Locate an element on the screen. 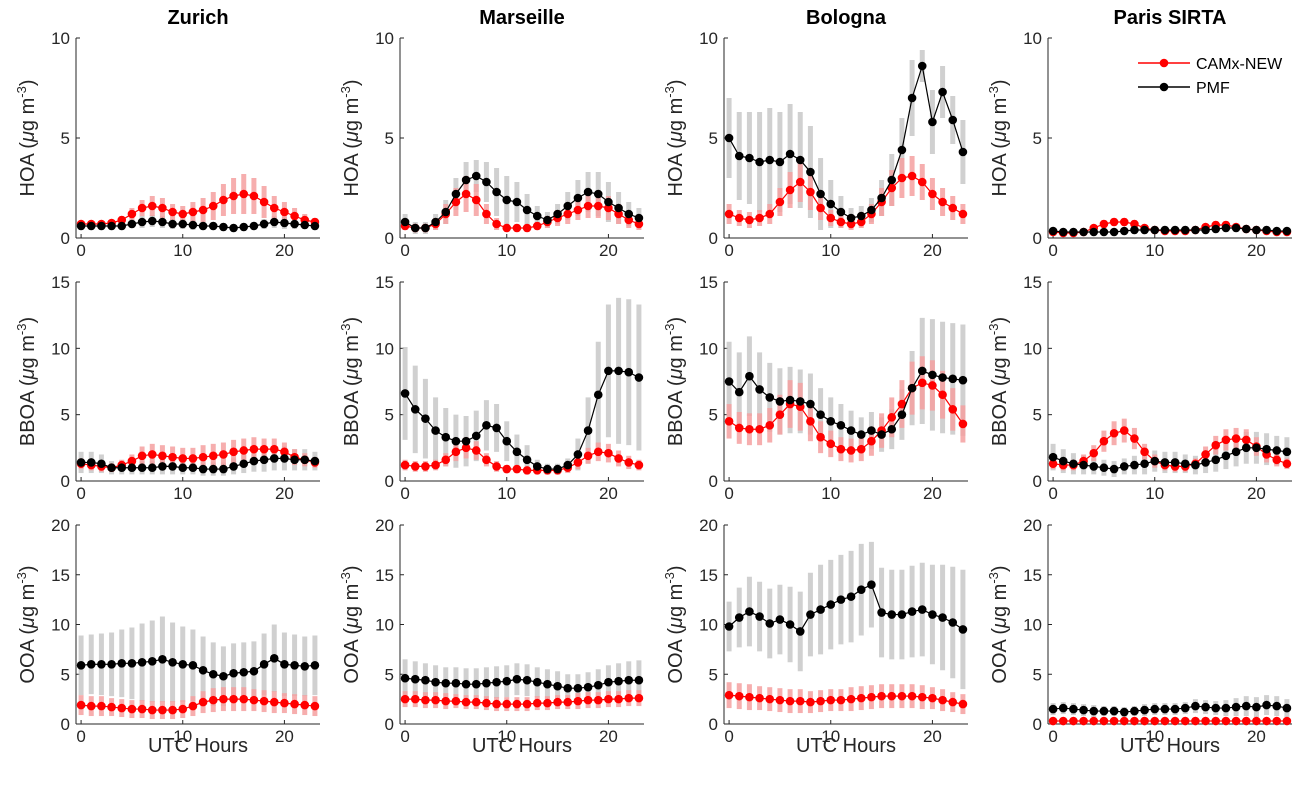 This screenshot has width=1303, height=785. y-tick-label: 20 is located at coordinates (1032, 525).